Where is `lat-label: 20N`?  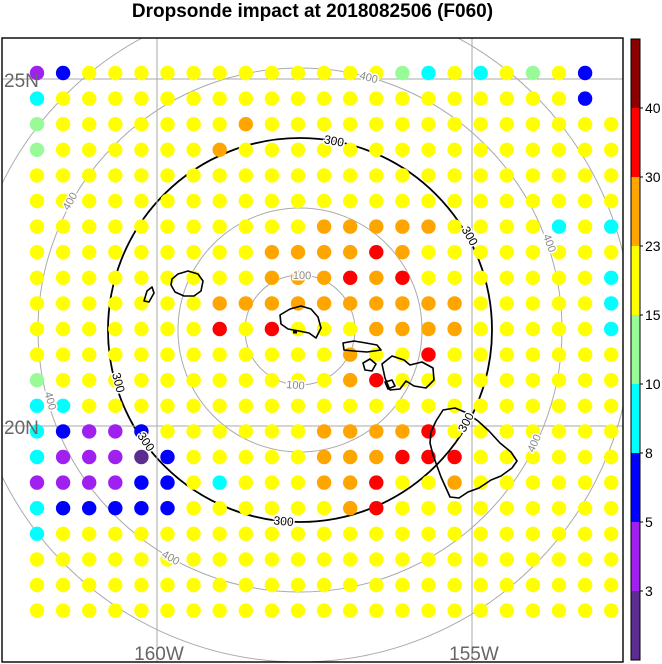
lat-label: 20N is located at coordinates (21, 428).